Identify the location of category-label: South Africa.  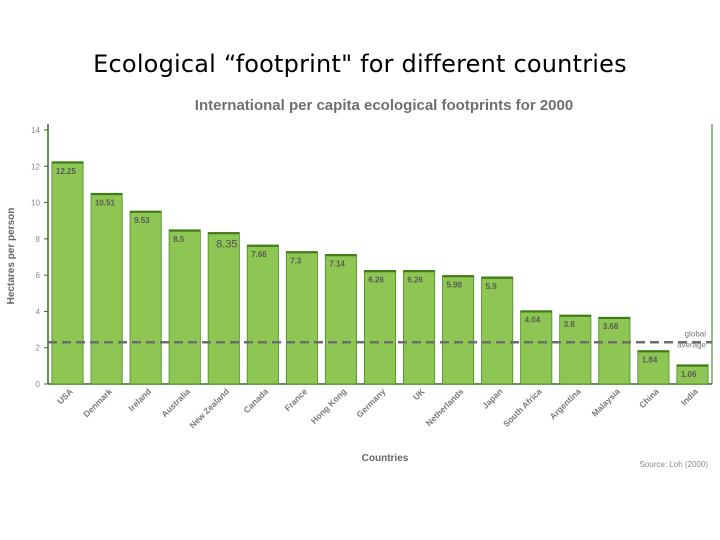
(522, 407).